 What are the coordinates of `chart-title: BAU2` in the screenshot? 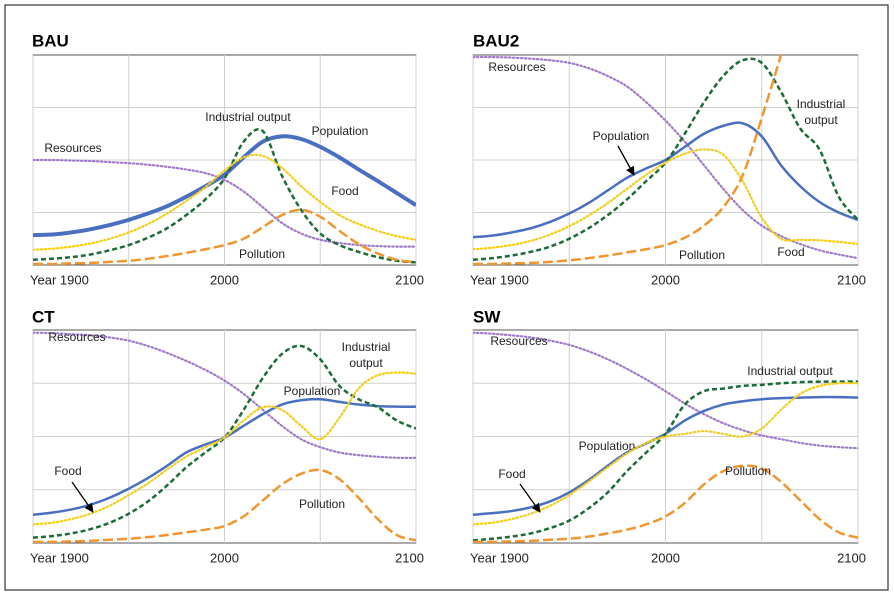 It's located at (496, 40).